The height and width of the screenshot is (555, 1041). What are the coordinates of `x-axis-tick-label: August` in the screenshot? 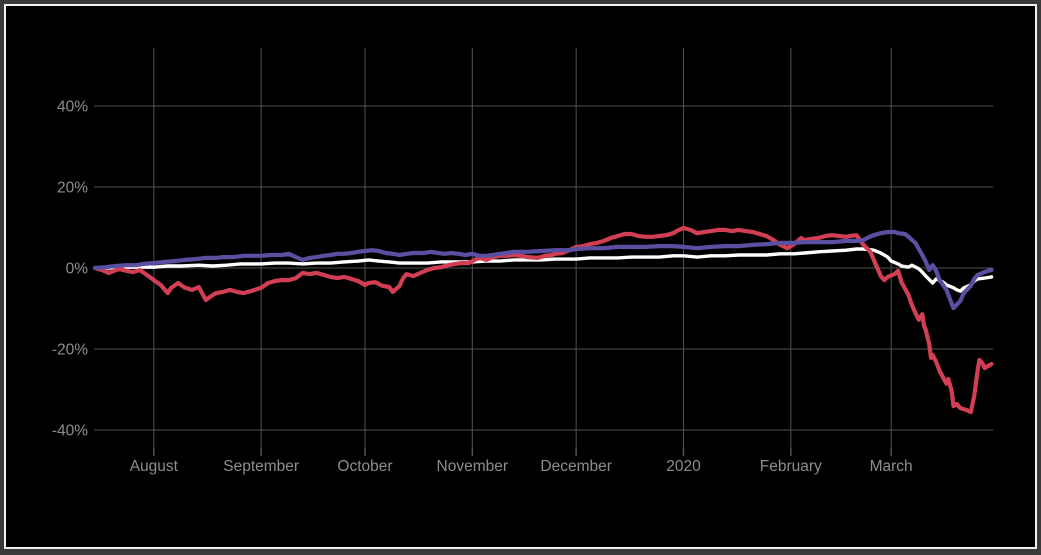 It's located at (154, 466).